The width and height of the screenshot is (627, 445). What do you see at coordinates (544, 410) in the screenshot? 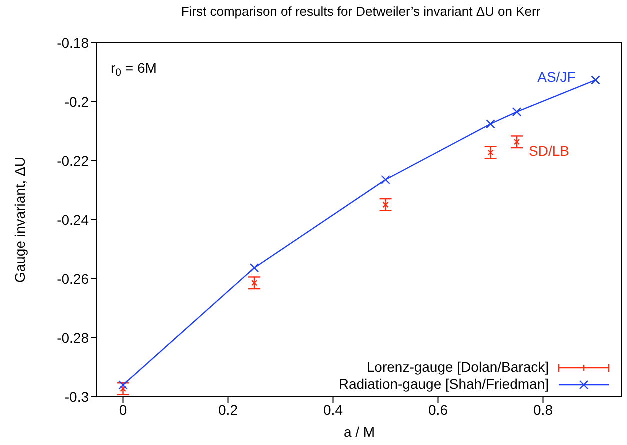
I see `x-tick-label: 0.8` at bounding box center [544, 410].